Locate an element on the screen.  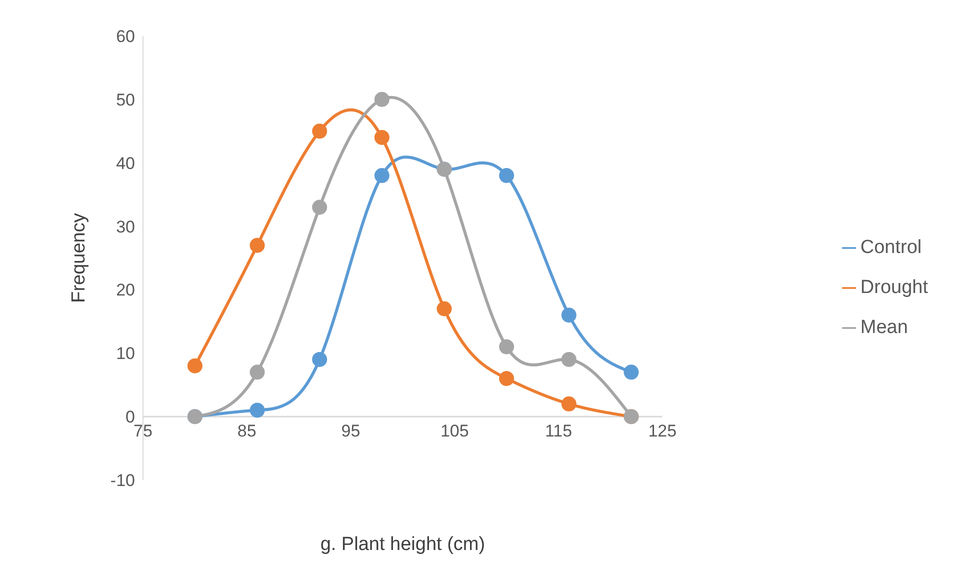
legend-label: Control is located at coordinates (891, 247).